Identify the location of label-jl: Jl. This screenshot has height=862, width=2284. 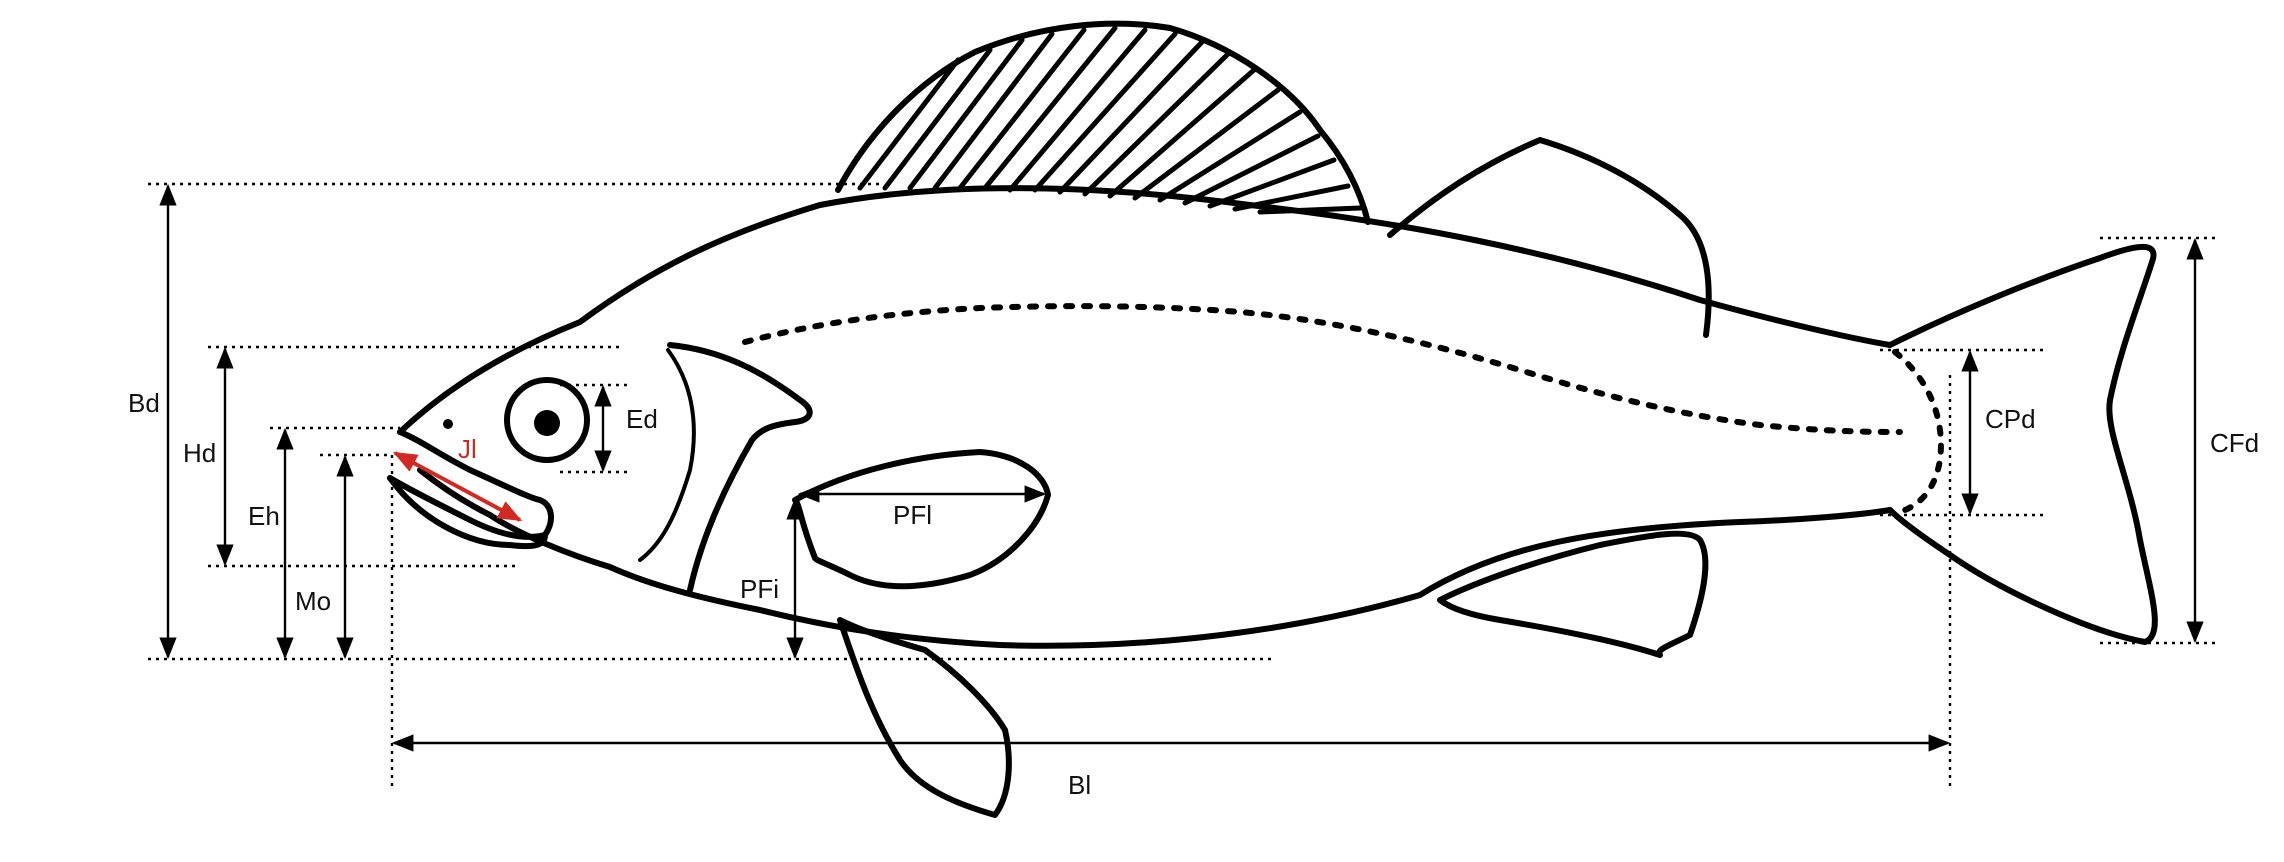
(467, 449).